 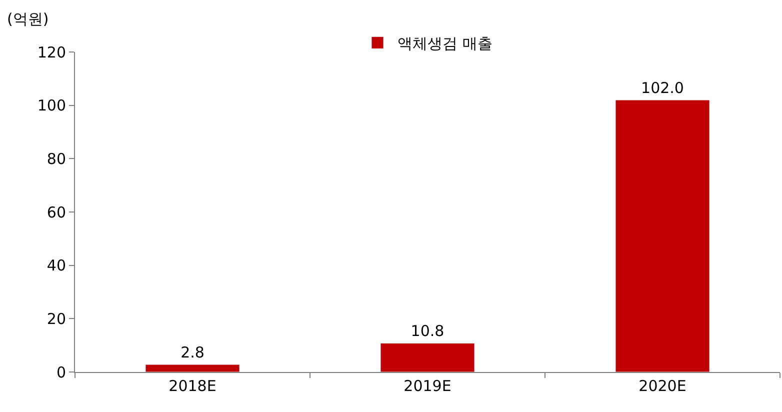 I want to click on y-tick-label: 60, so click(x=56, y=212).